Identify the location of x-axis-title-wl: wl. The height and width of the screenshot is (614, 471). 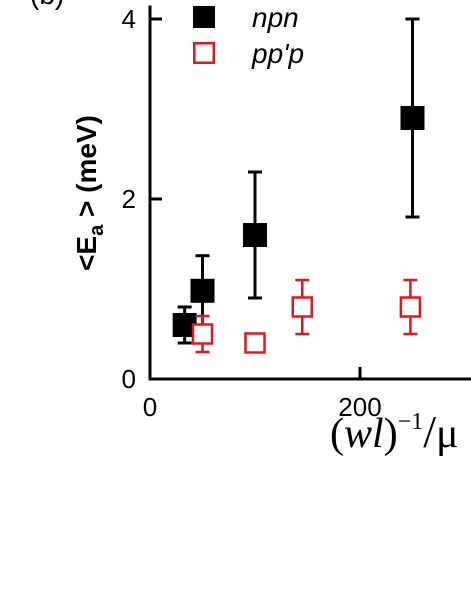
(364, 434).